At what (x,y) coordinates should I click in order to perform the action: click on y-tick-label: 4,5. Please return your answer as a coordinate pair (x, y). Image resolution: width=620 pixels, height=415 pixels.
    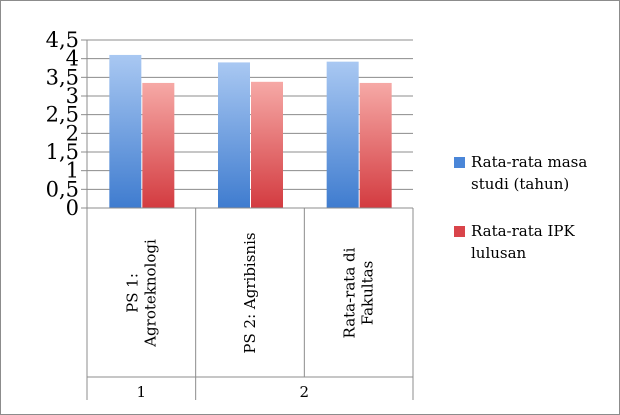
    Looking at the image, I should click on (62, 40).